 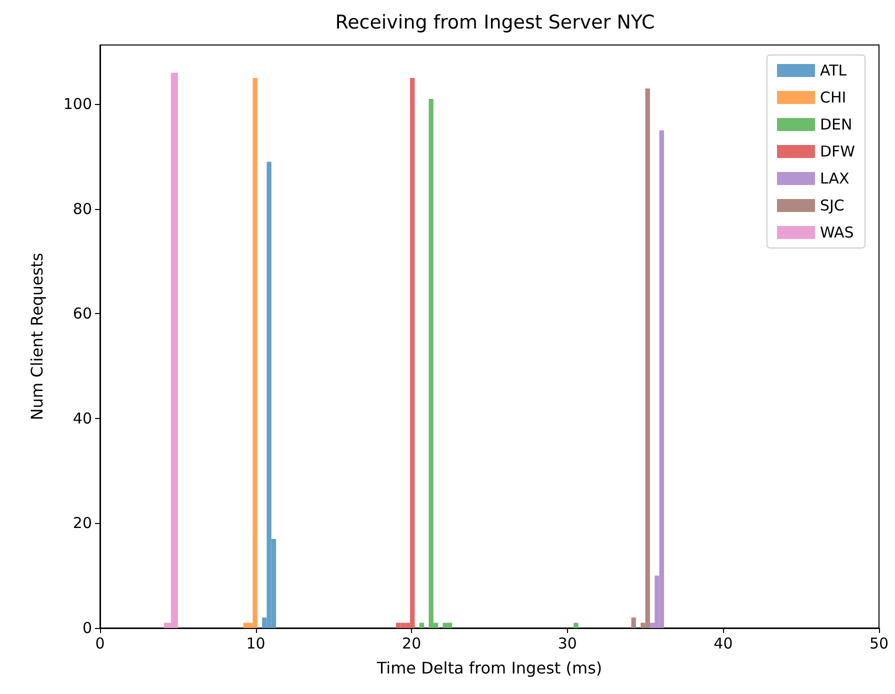 What do you see at coordinates (723, 643) in the screenshot?
I see `x-tick-label: 40` at bounding box center [723, 643].